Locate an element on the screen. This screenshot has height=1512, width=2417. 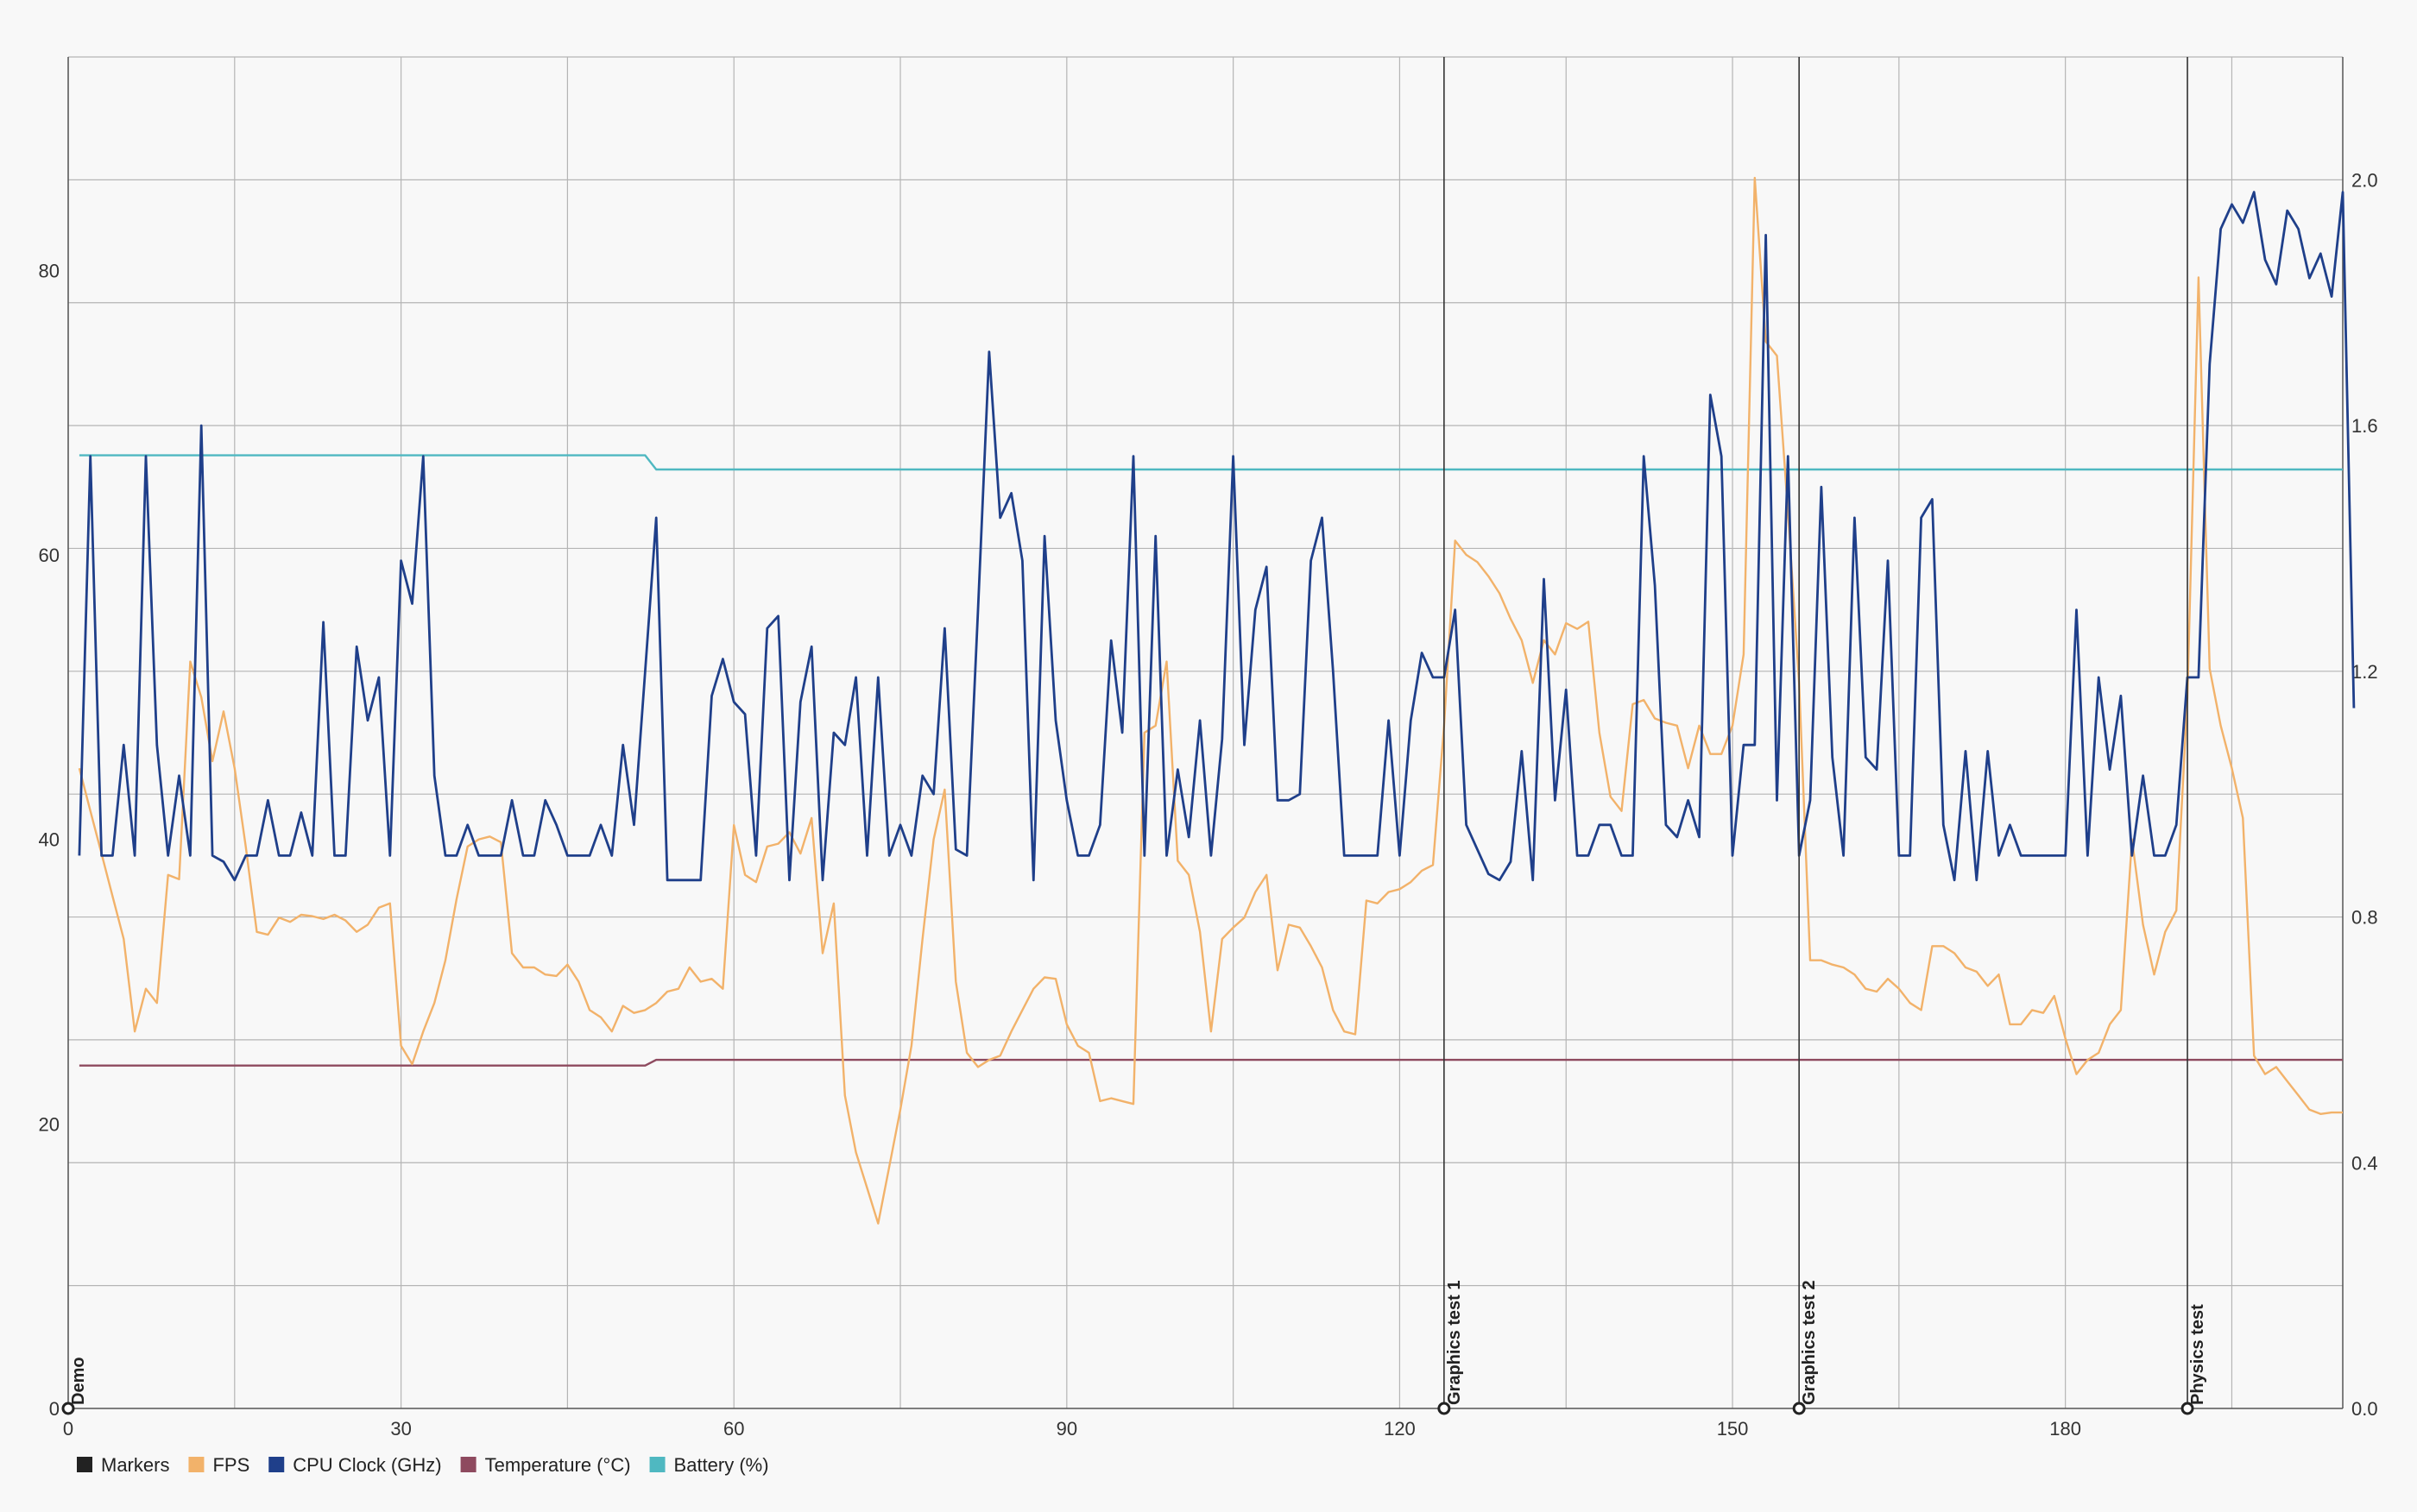
legend-label-cpu: CPU Clock (GHz) is located at coordinates (367, 1465).